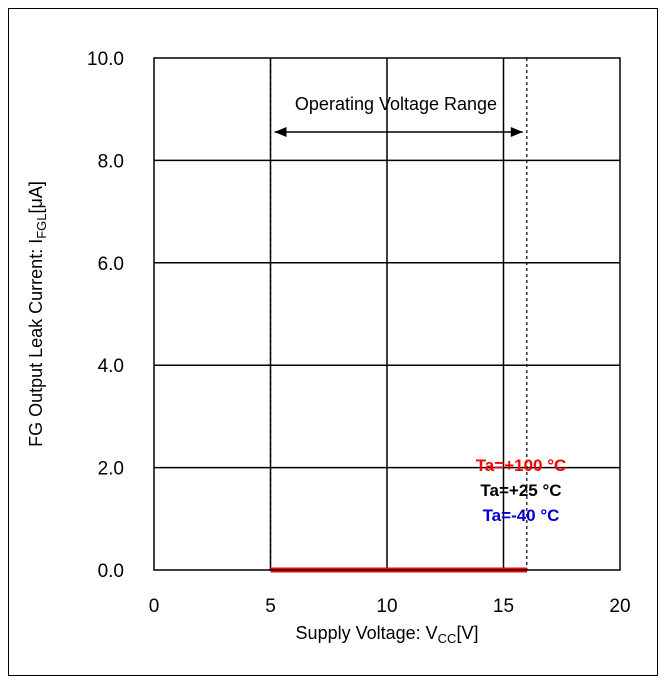 The width and height of the screenshot is (668, 684). I want to click on x-tick-label: 5, so click(270, 606).